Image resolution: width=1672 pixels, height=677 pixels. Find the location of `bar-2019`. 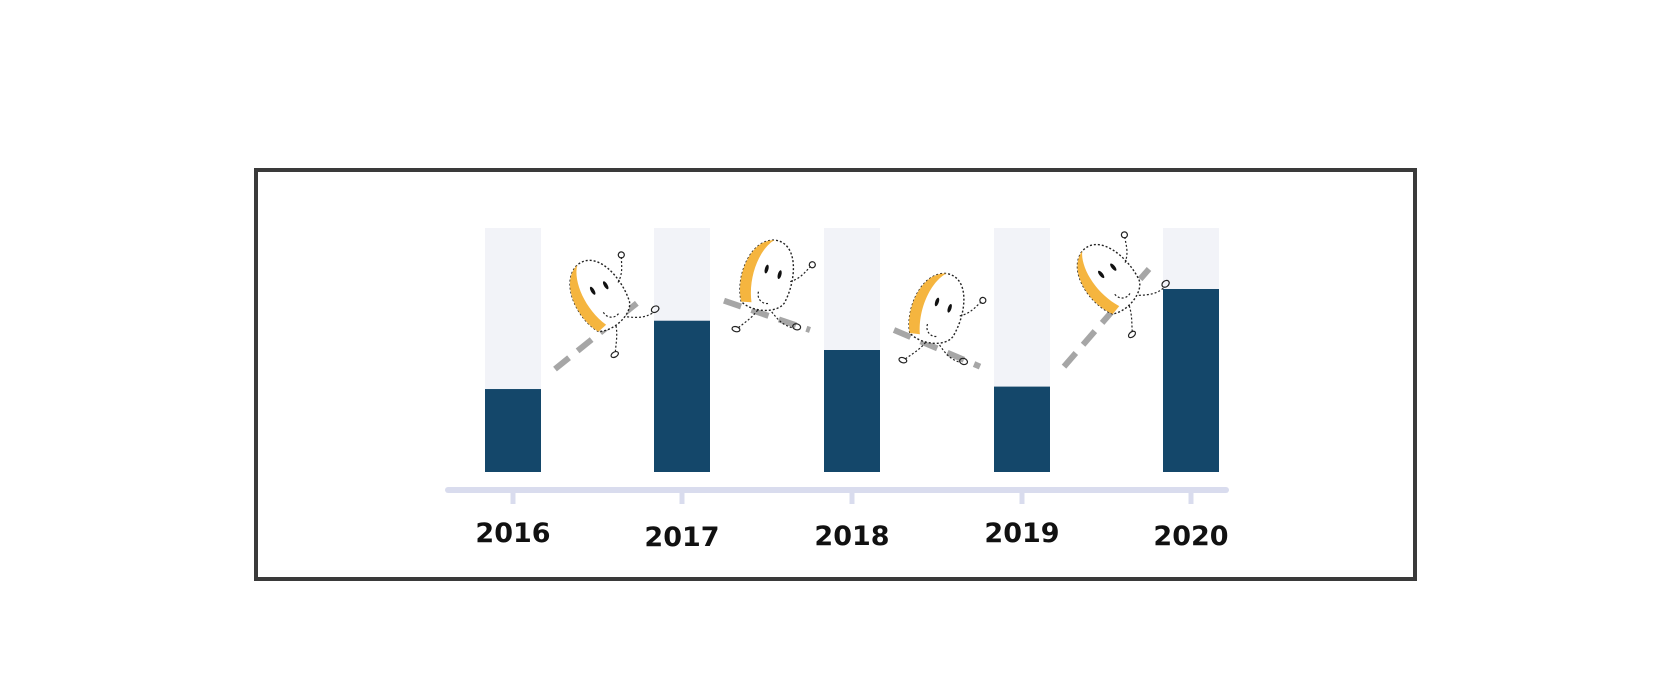

bar-2019 is located at coordinates (1022, 429).